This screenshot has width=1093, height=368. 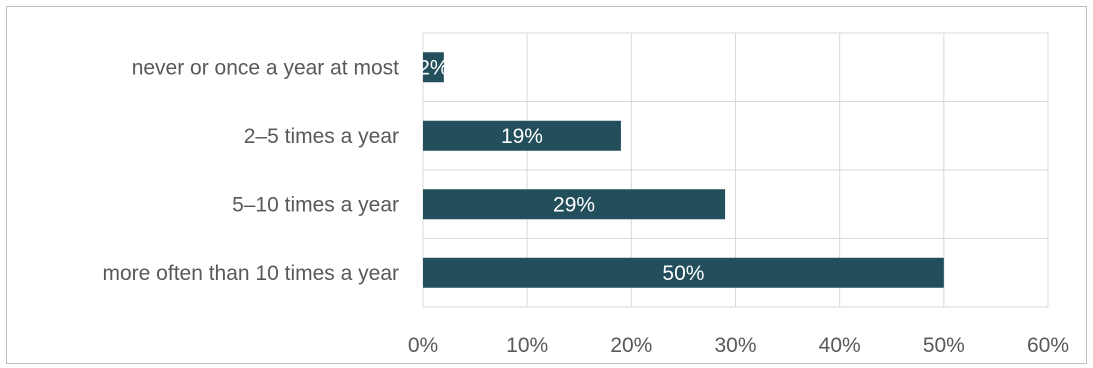 I want to click on x-tick-label: 50%, so click(x=944, y=345).